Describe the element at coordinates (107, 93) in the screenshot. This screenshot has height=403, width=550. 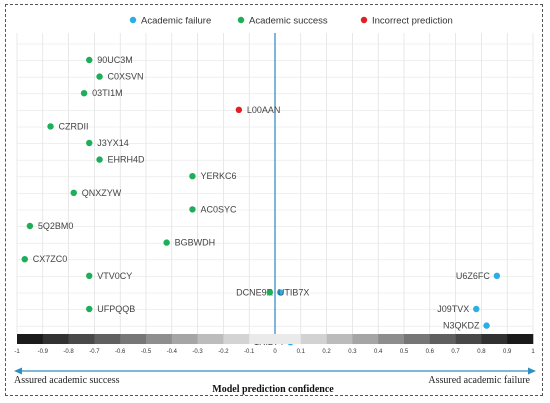
I see `data-point-label: 03TI1M` at that location.